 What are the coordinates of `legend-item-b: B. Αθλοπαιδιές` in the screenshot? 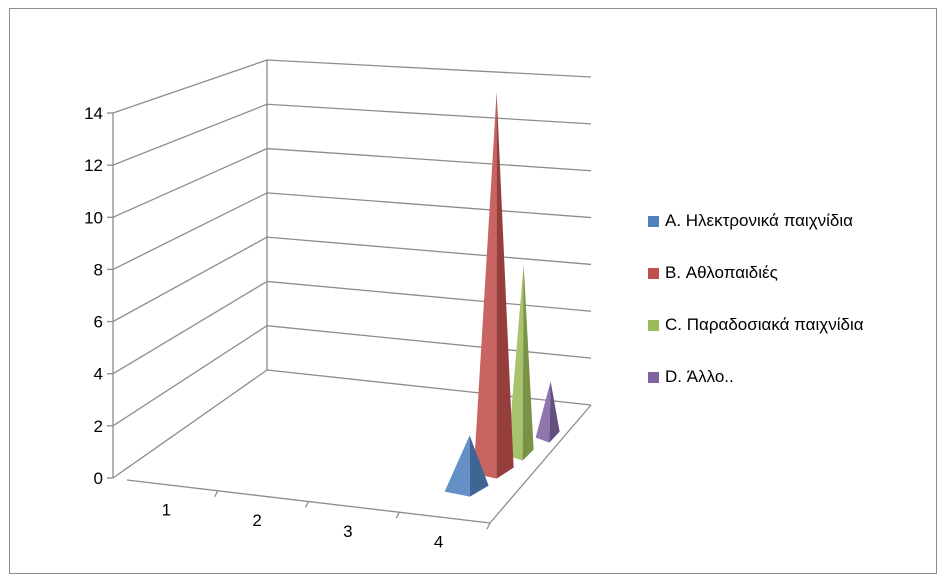 It's located at (756, 273).